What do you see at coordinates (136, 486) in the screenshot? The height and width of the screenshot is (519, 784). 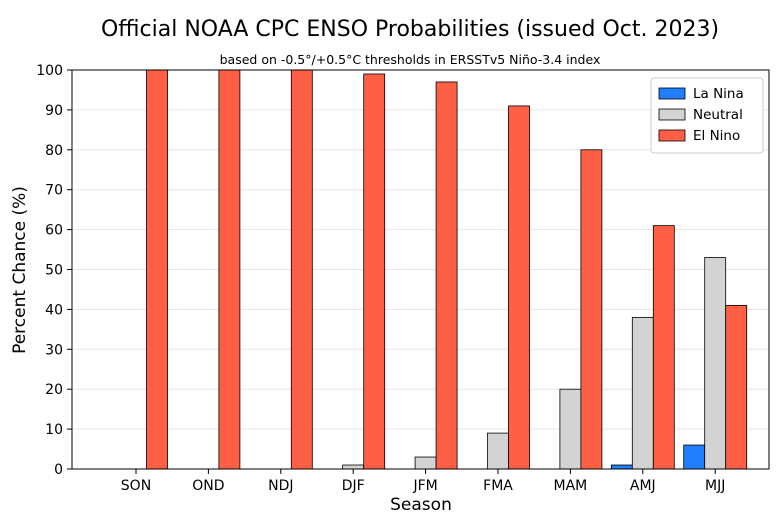 I see `x-tick-label: SON` at bounding box center [136, 486].